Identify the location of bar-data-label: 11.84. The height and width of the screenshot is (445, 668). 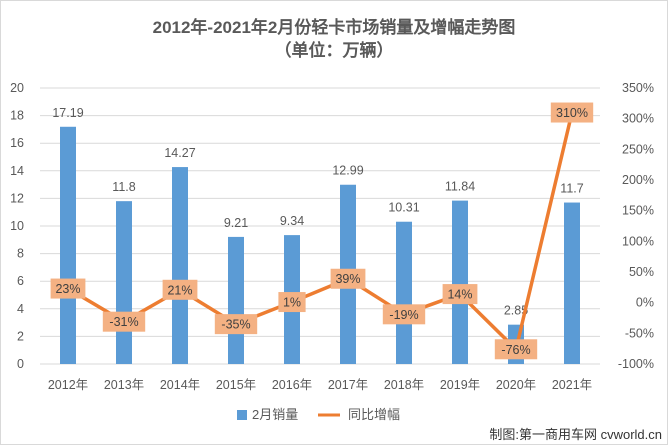
(460, 187).